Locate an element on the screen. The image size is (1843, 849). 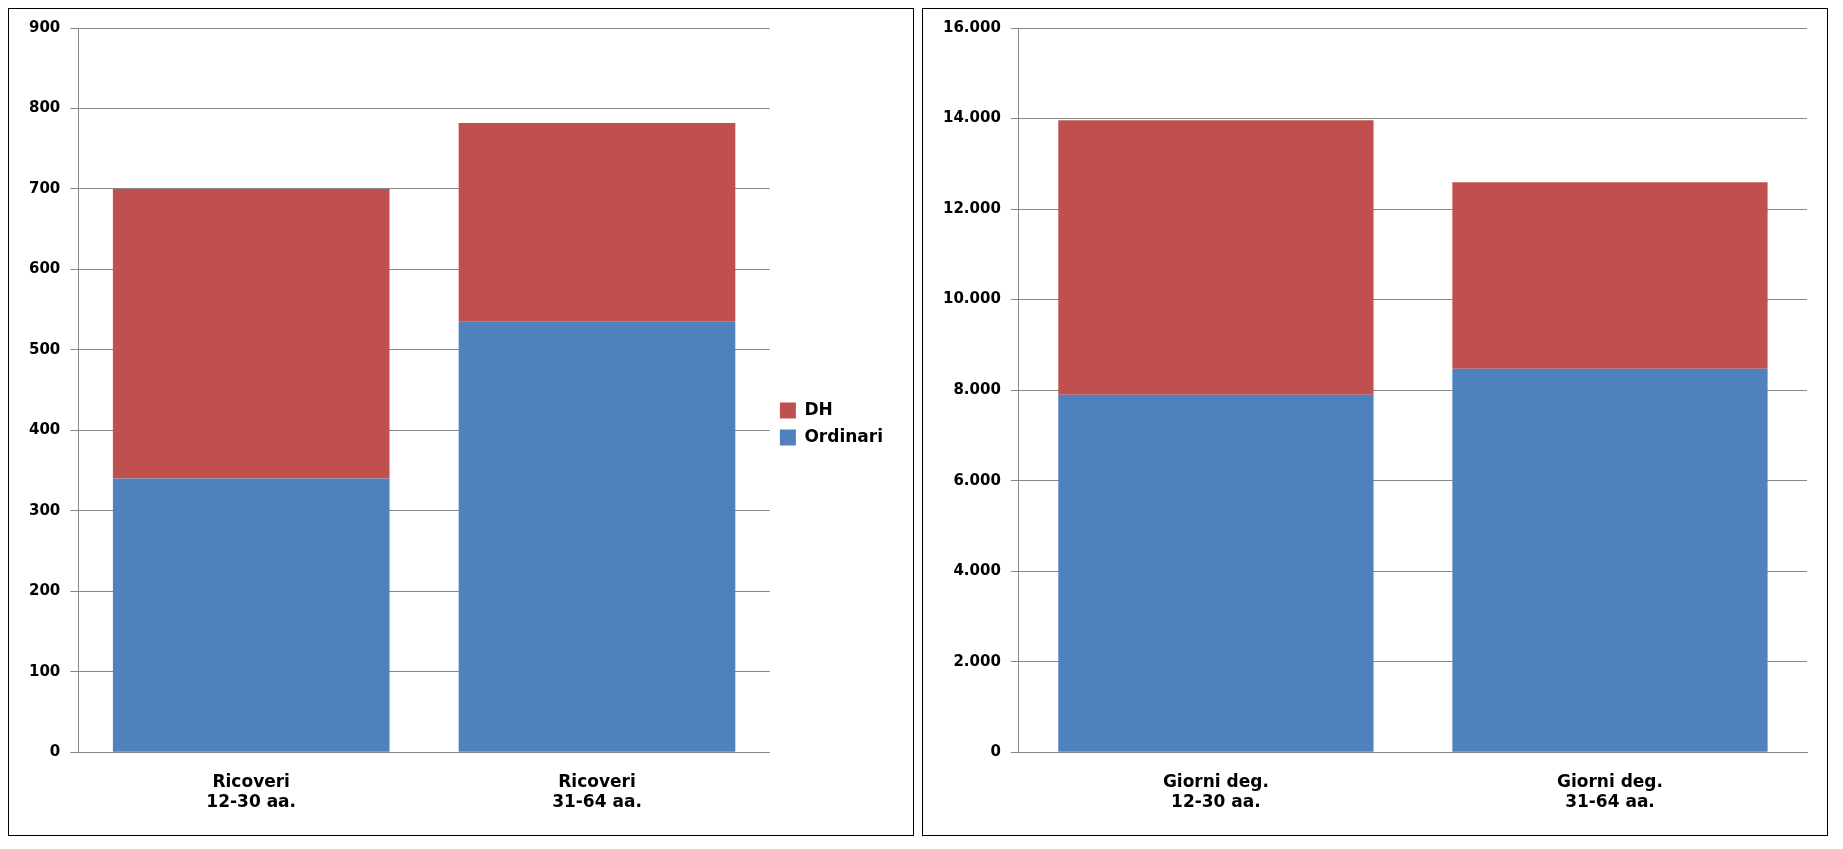
x-tick-label: Ricoveri 31-64 aa. is located at coordinates (597, 791).